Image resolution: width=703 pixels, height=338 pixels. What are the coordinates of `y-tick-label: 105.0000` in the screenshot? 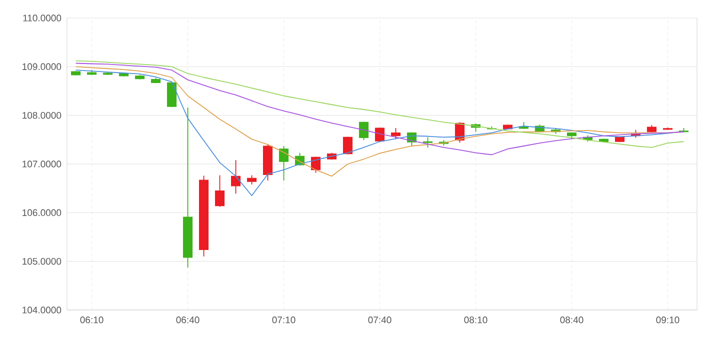 It's located at (42, 261).